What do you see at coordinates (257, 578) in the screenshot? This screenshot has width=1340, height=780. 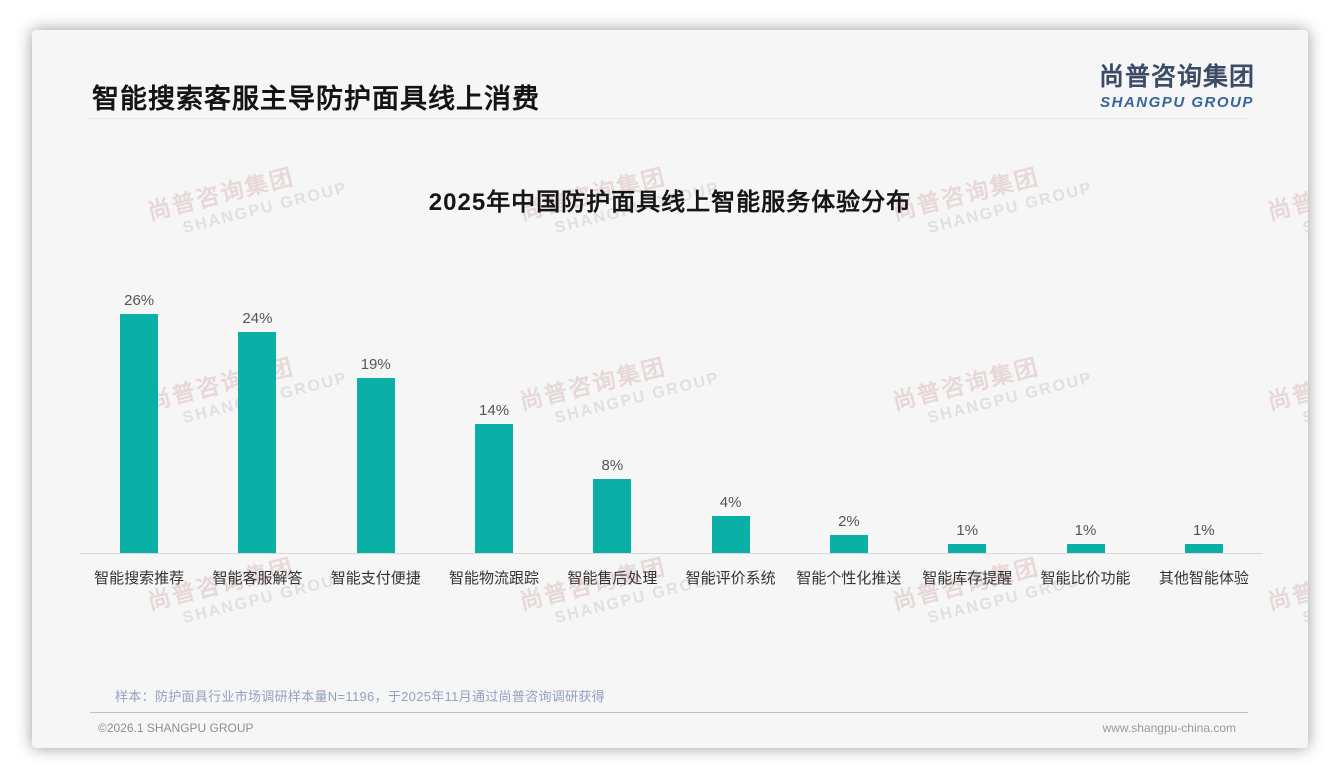 I see `category-label: 智能客服解答` at bounding box center [257, 578].